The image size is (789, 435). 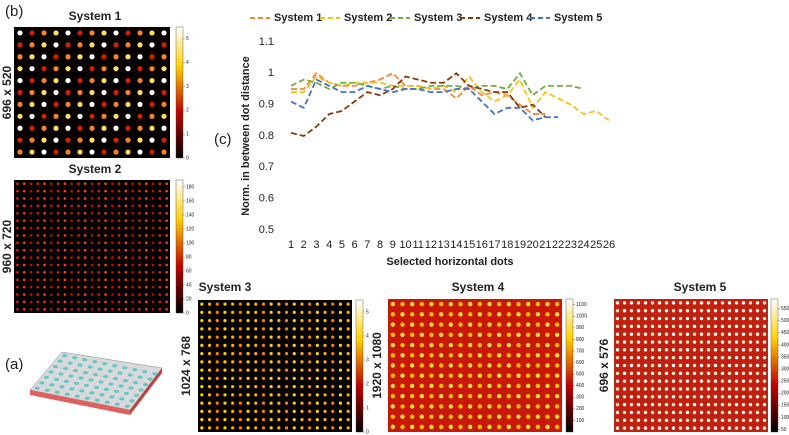 I want to click on colorbar-tick-label: 160, so click(x=190, y=201).